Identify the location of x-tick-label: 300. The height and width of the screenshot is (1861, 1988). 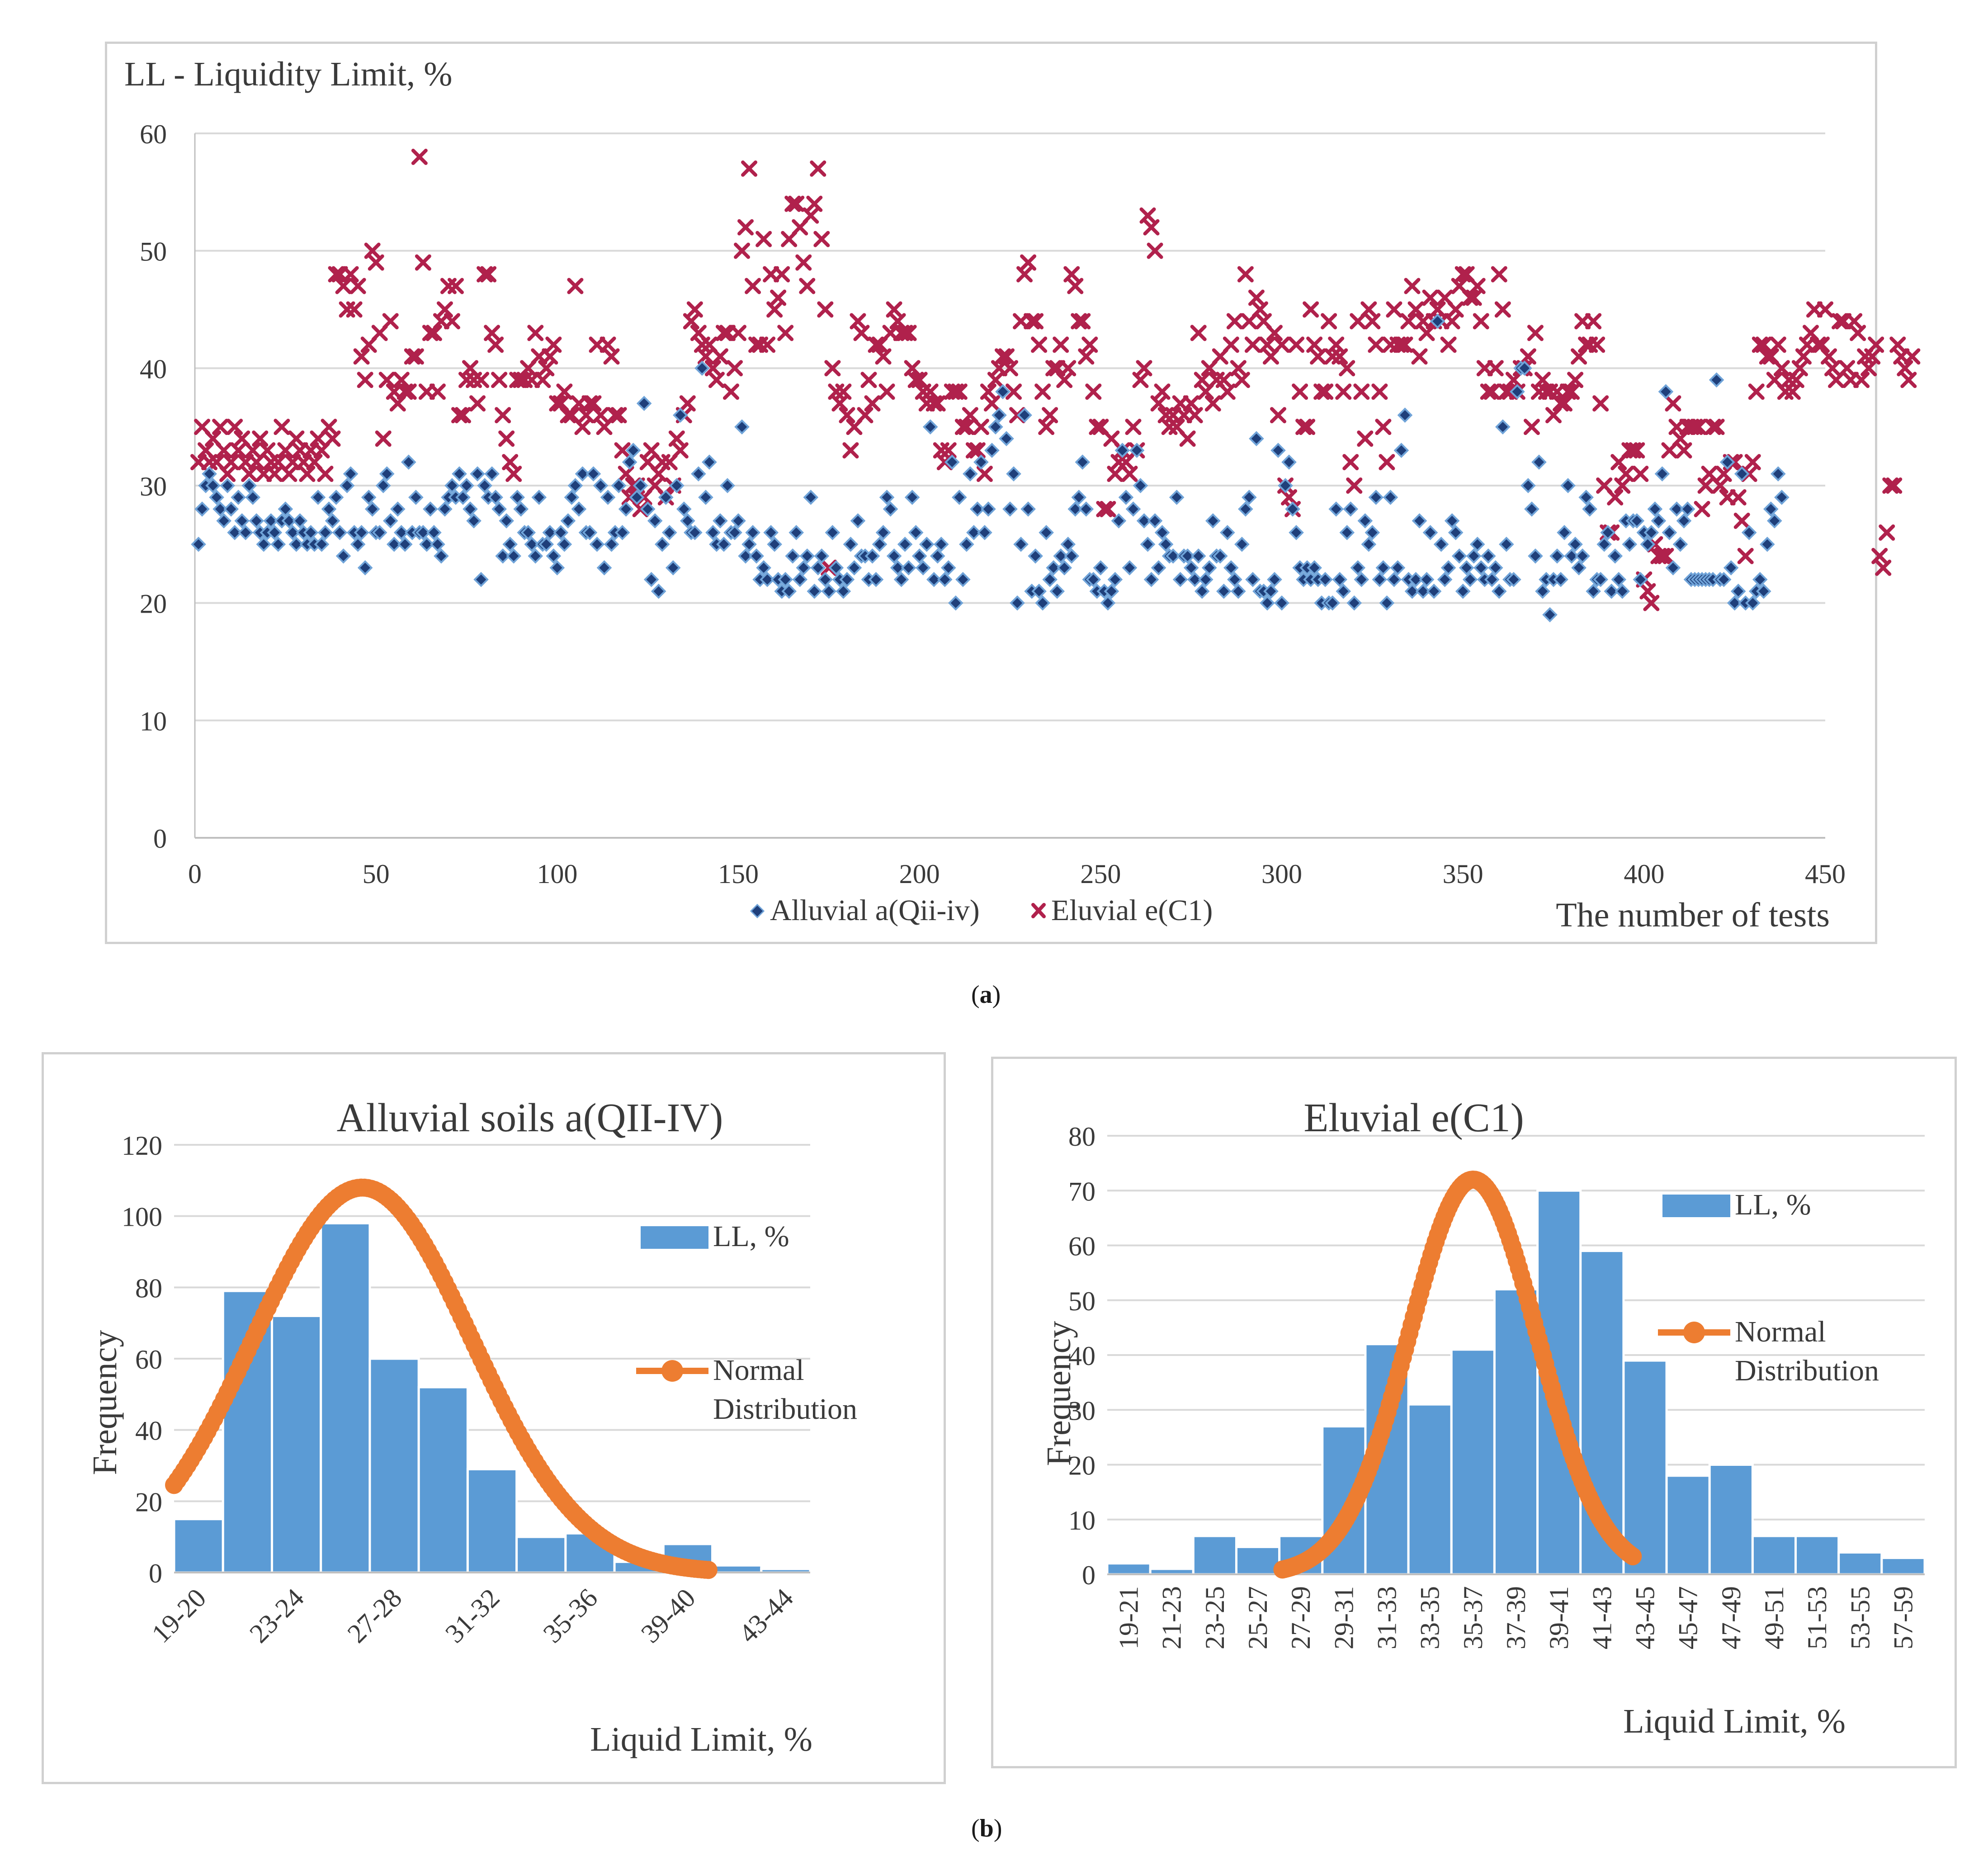
(1281, 874).